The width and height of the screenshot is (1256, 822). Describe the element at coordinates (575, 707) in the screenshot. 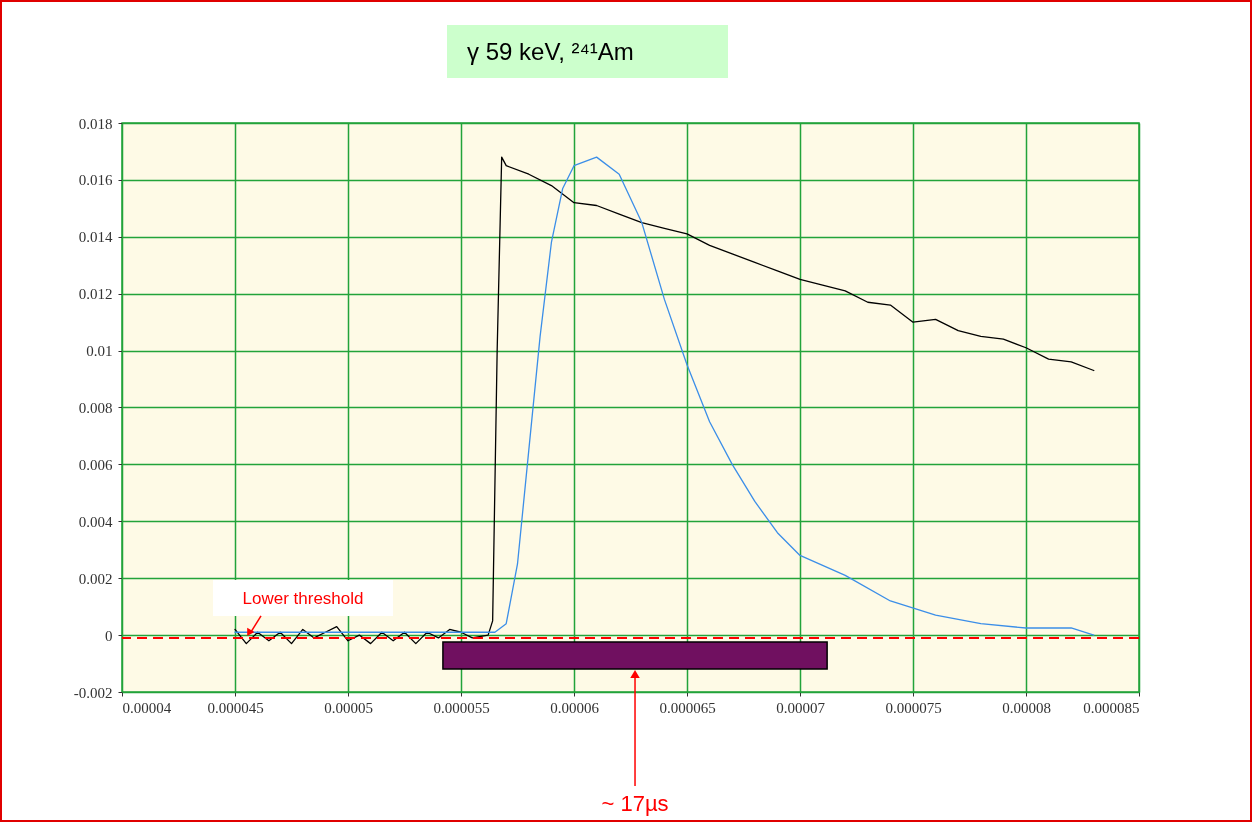

I see `x-tick-label: 0.00006` at that location.